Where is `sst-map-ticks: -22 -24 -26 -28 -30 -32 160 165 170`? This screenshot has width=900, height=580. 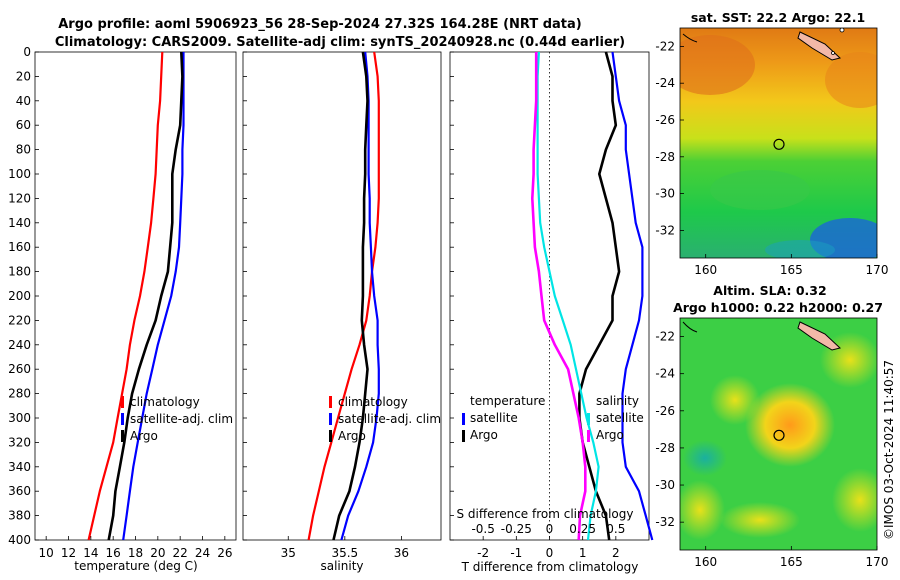 sst-map-ticks: -22 -24 -26 -28 -30 -32 160 165 170 is located at coordinates (771, 158).